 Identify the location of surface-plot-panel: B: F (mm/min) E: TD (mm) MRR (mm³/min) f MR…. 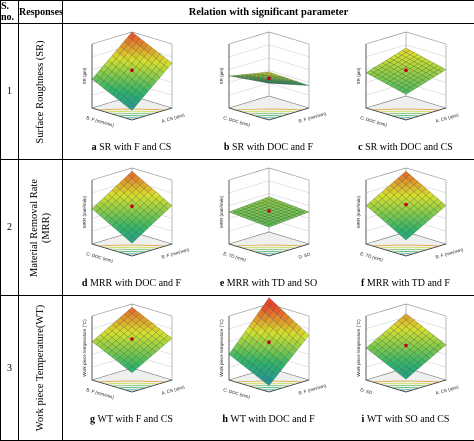
(405, 227).